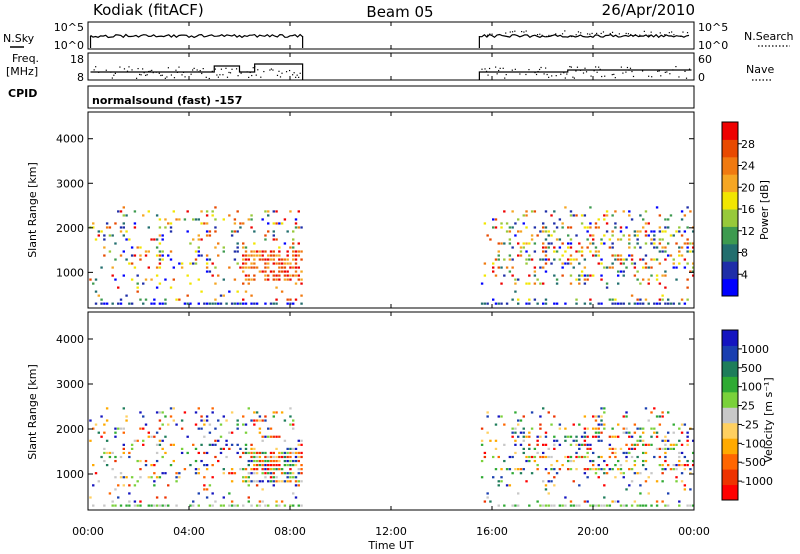 The width and height of the screenshot is (800, 554). I want to click on nsky-label: N.Sky, so click(19, 38).